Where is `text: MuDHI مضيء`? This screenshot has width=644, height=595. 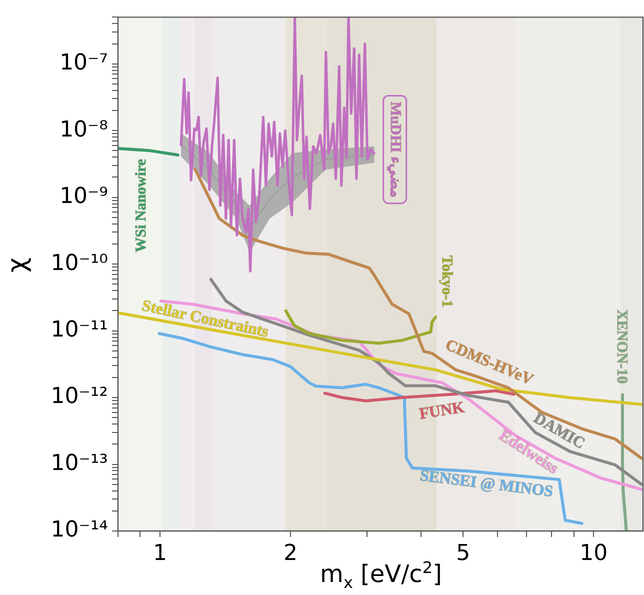 text: MuDHI مضيء is located at coordinates (394, 150).